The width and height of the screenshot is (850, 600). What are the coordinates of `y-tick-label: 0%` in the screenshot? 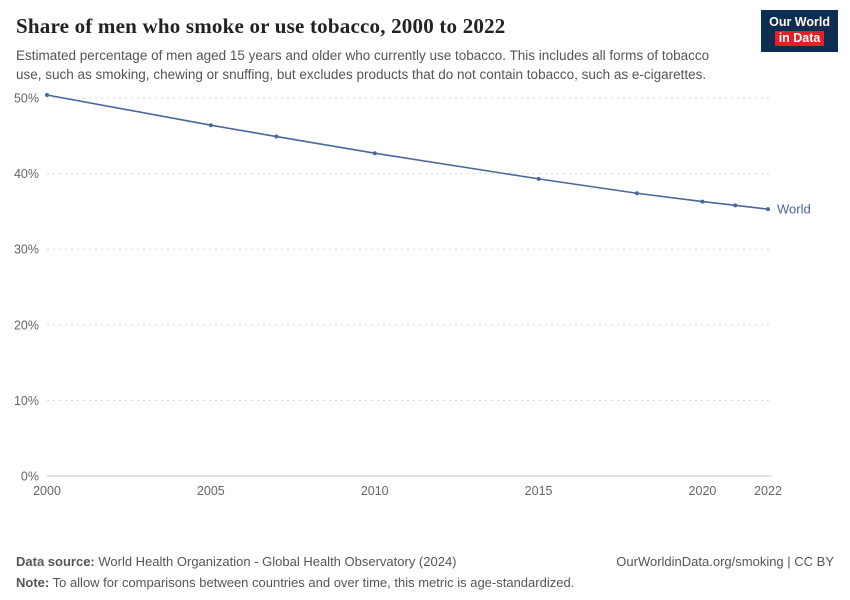 It's located at (30, 477).